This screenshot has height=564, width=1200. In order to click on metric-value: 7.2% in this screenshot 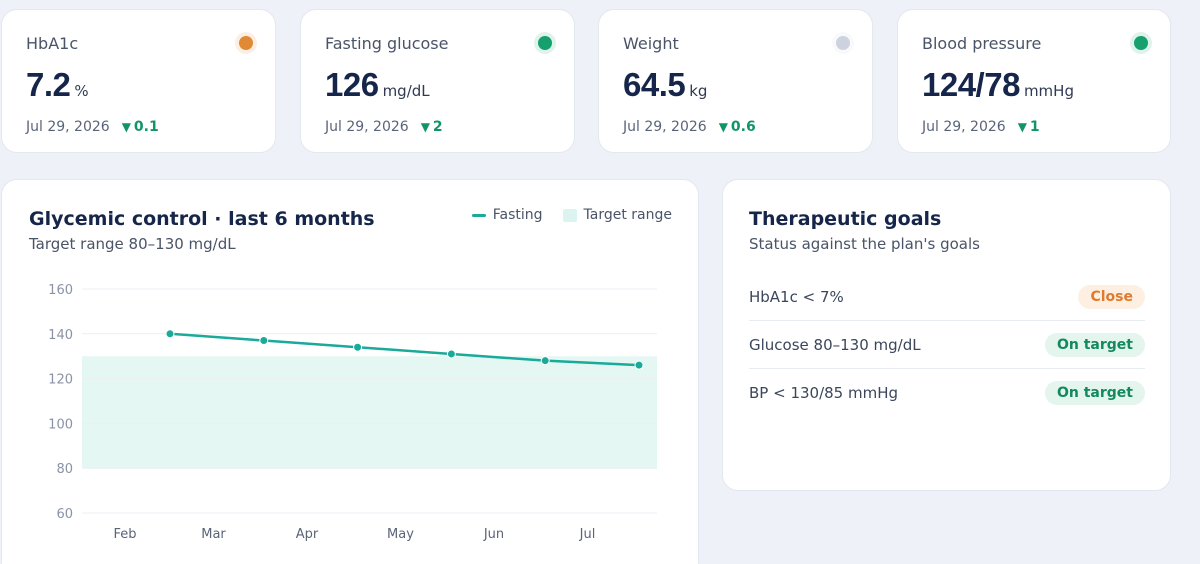, I will do `click(57, 84)`.